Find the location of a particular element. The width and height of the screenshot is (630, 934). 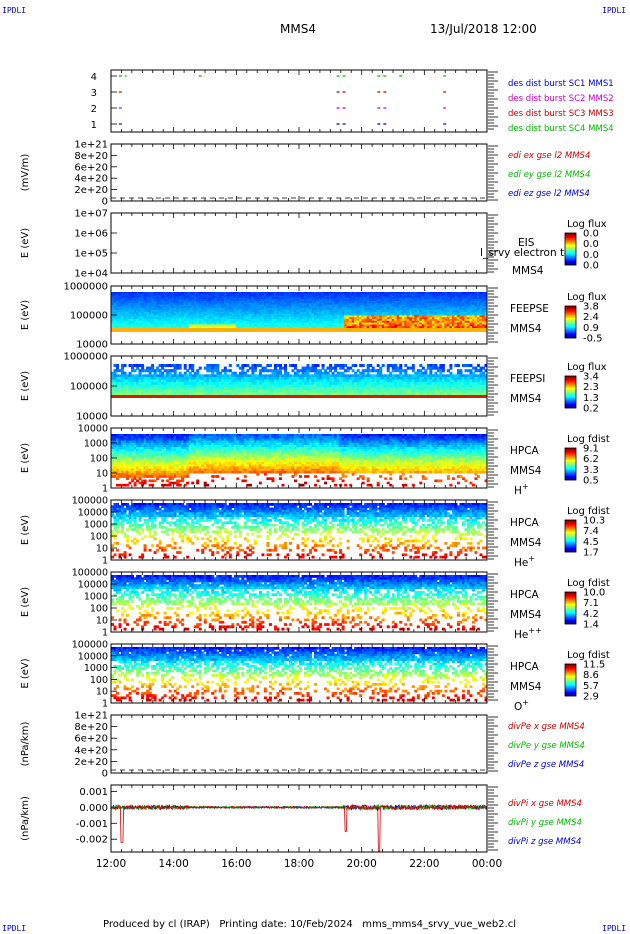

eis-spacecraft-label: MMS4 is located at coordinates (528, 271).